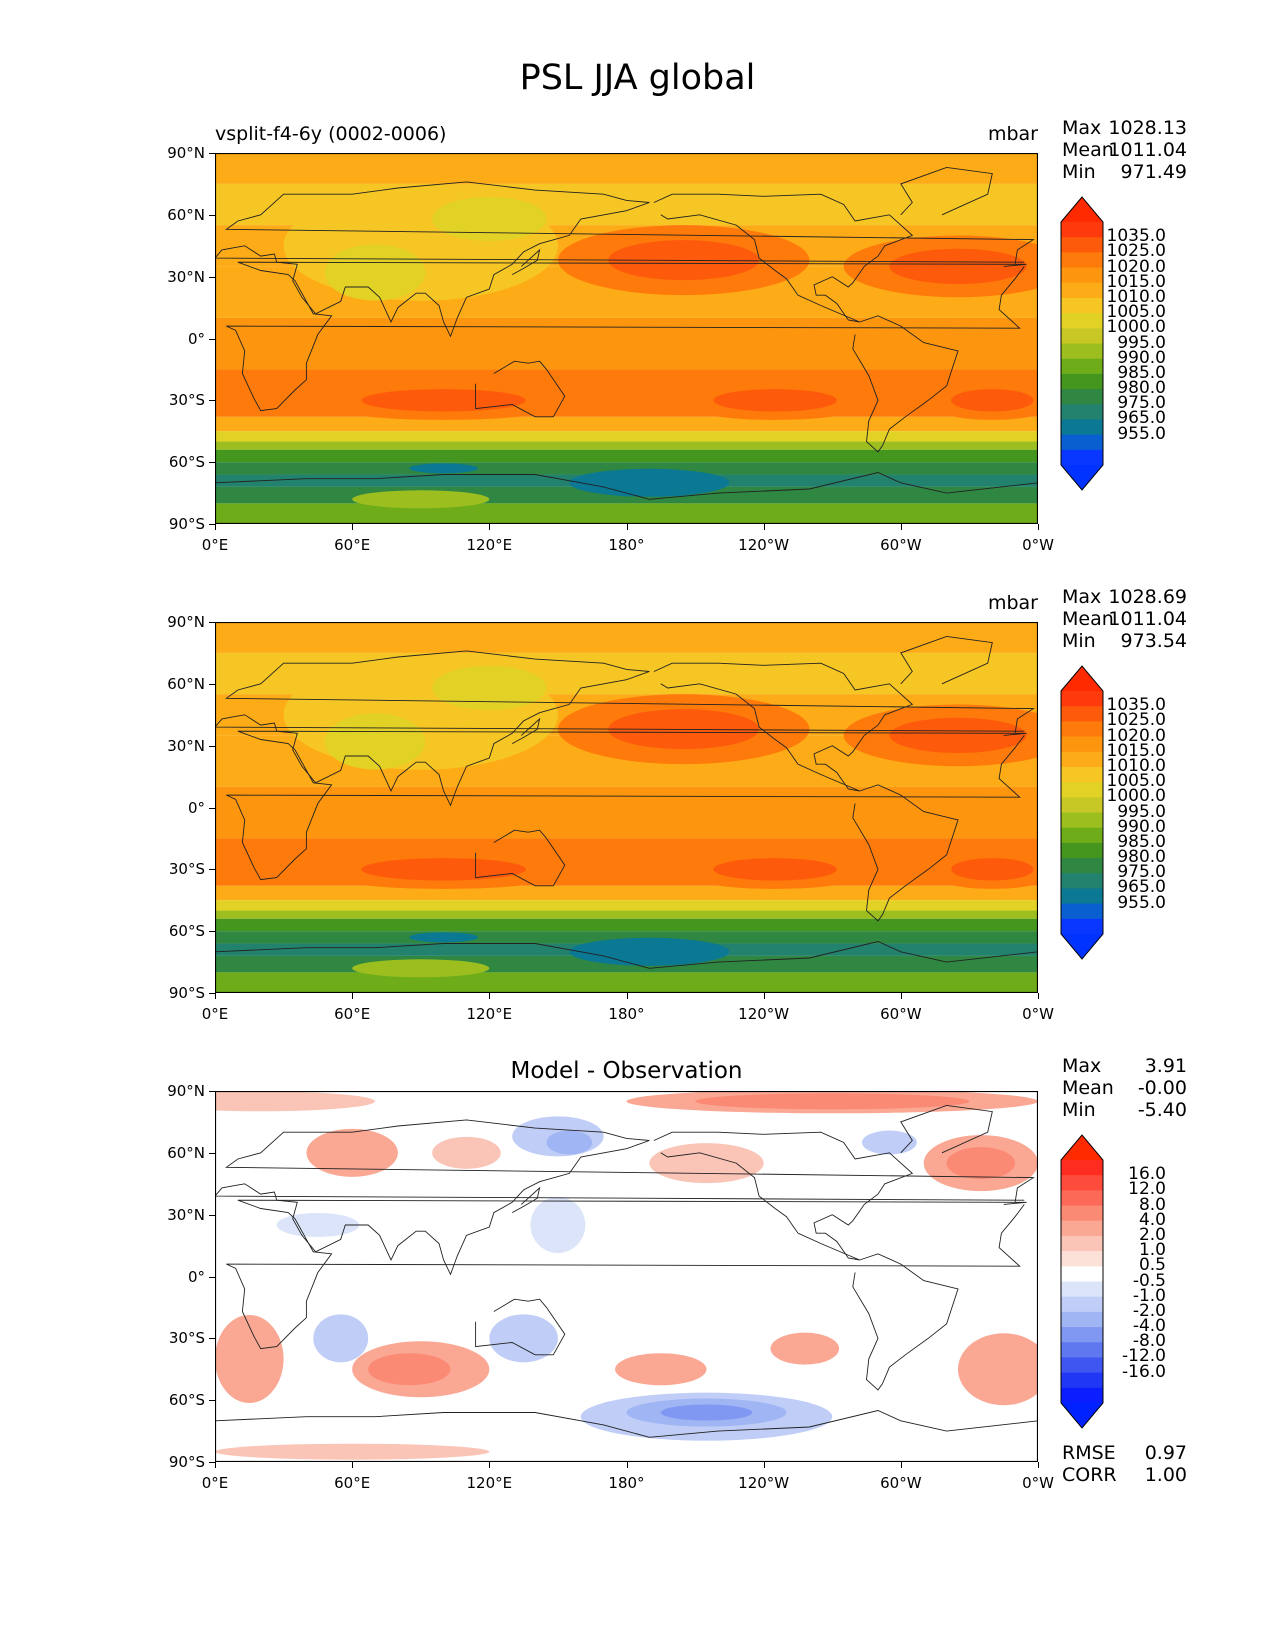 The width and height of the screenshot is (1275, 1650). What do you see at coordinates (215, 545) in the screenshot?
I see `x-tick-label: 0°E` at bounding box center [215, 545].